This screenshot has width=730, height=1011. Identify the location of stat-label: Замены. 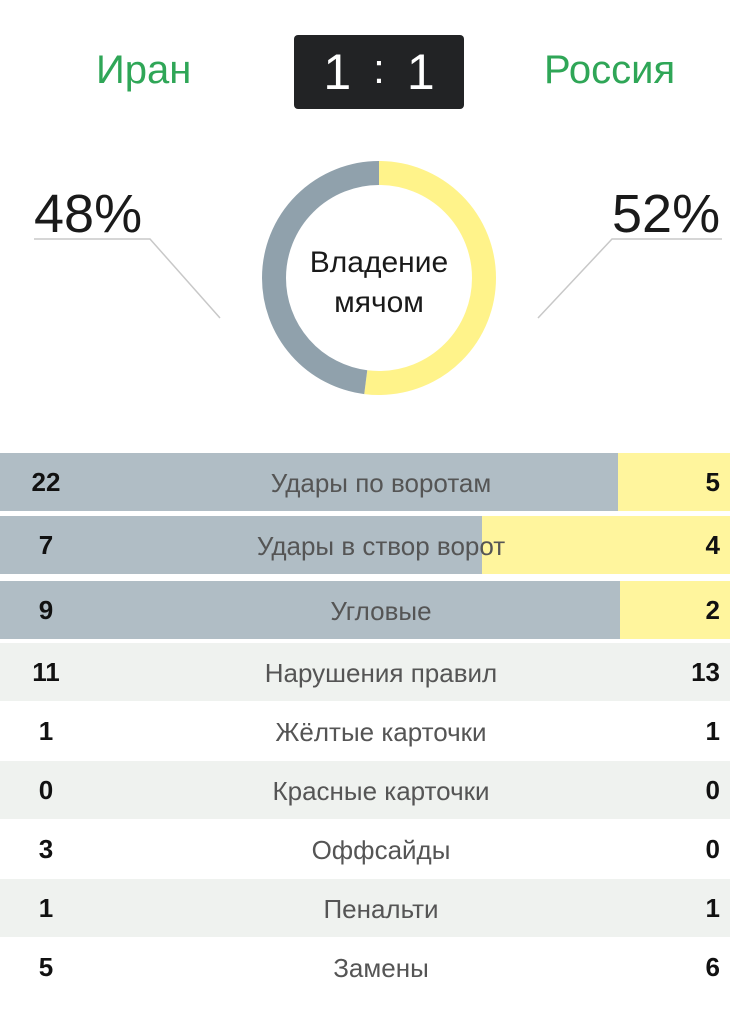
(381, 968).